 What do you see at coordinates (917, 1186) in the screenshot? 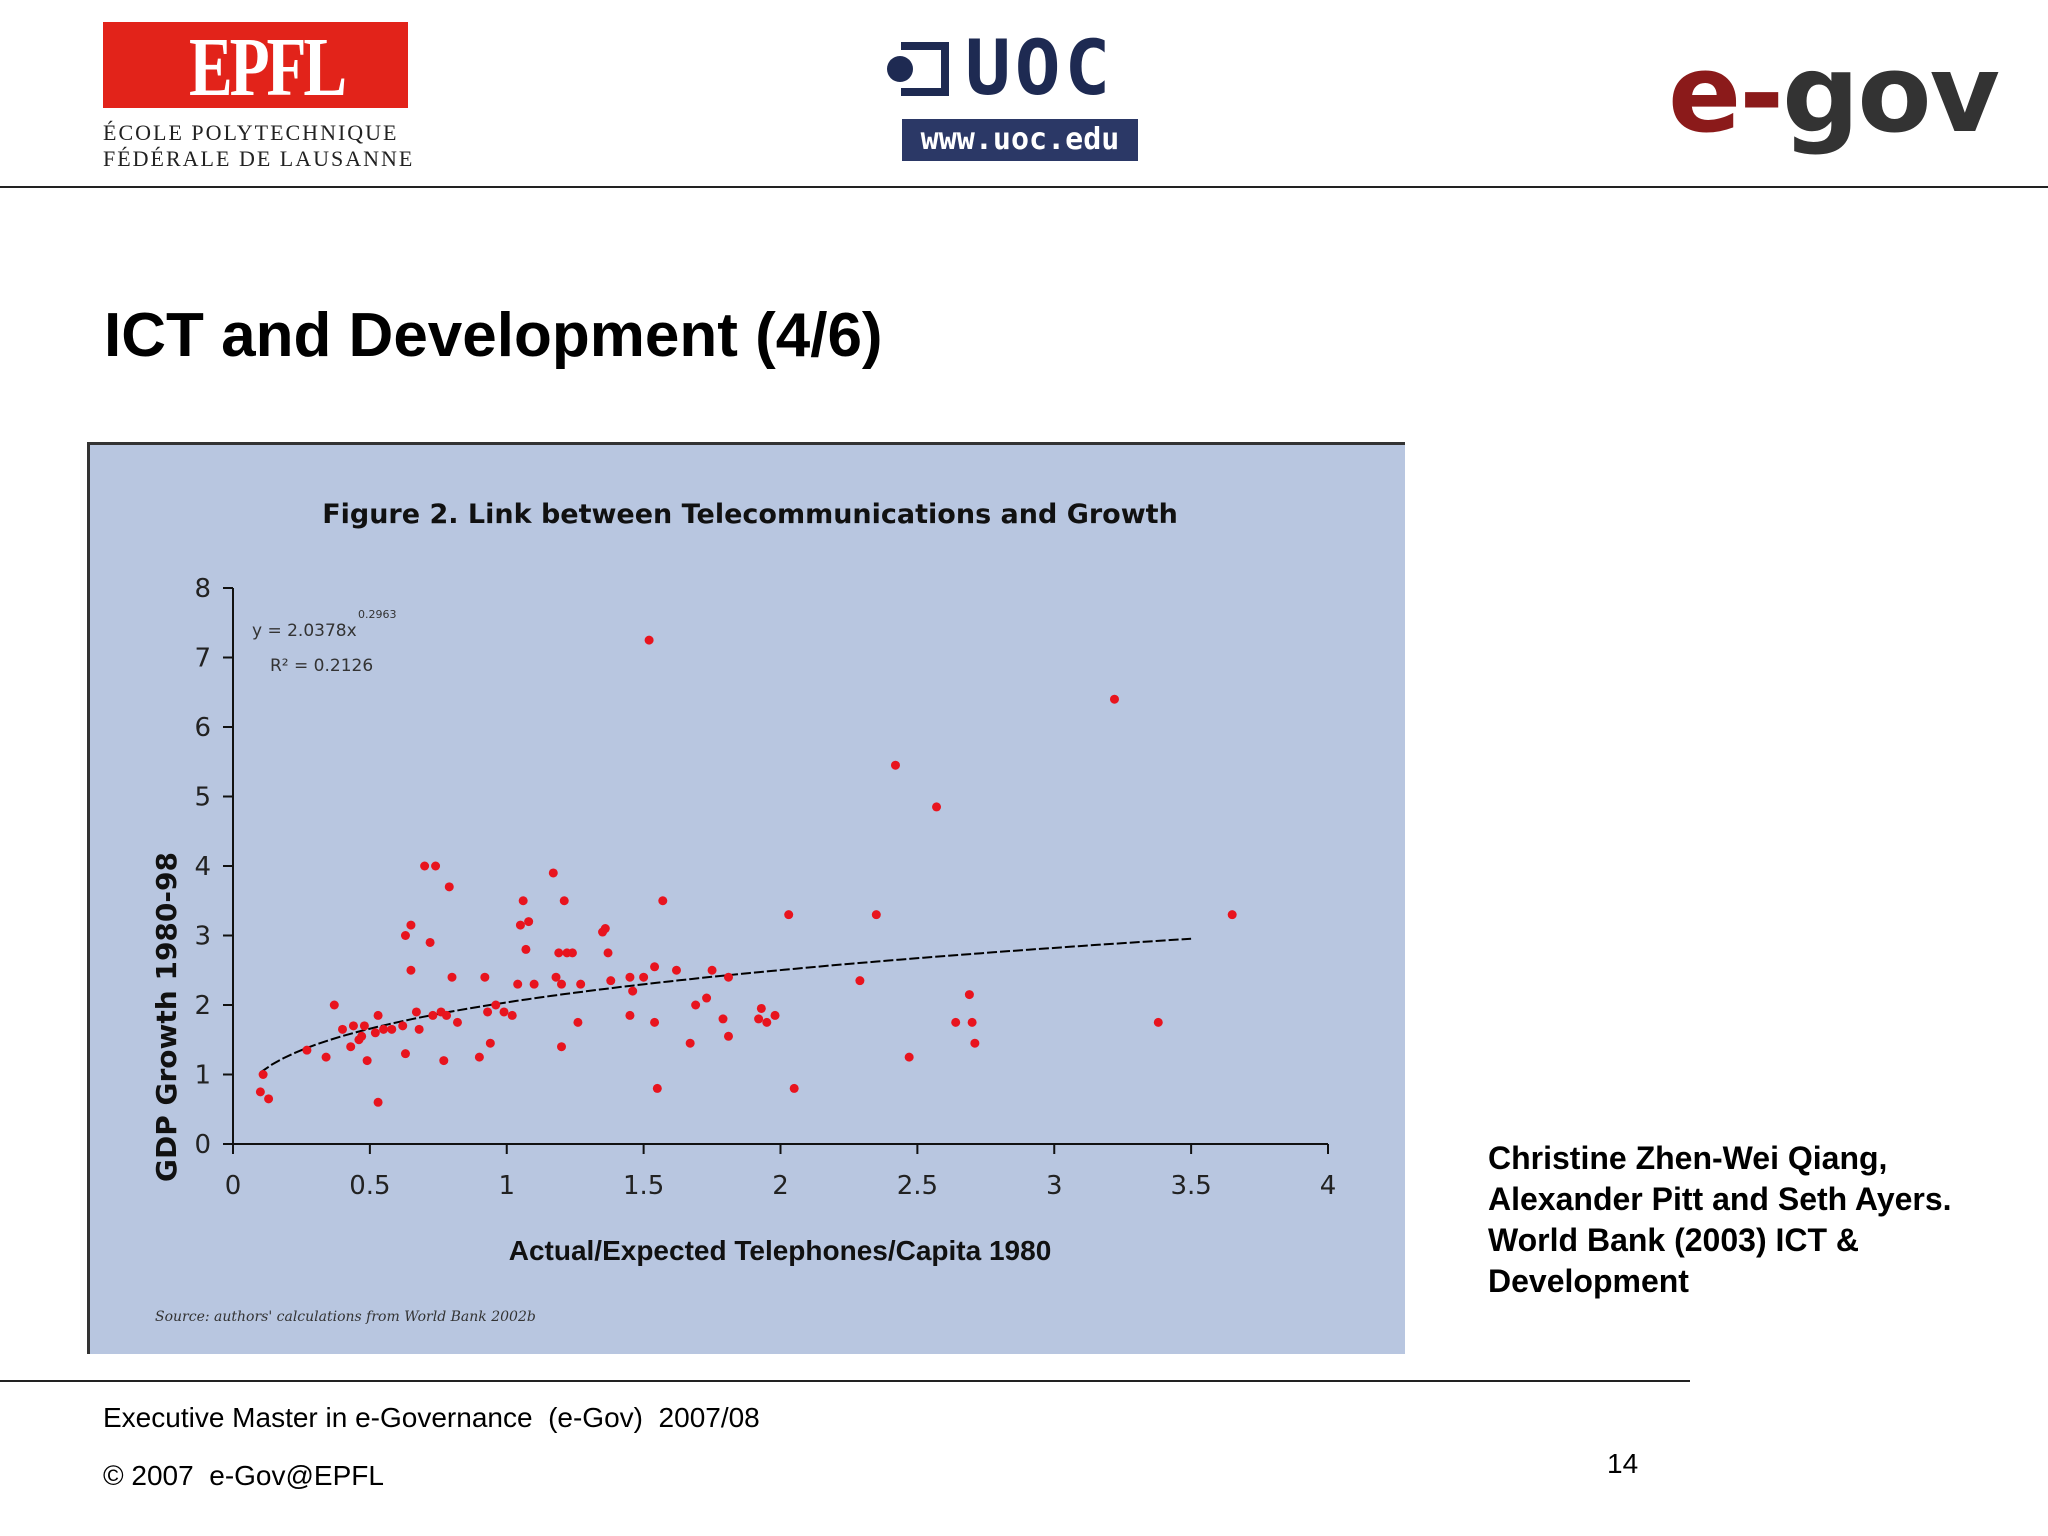
I see `x-tick-label: 2.5` at bounding box center [917, 1186].